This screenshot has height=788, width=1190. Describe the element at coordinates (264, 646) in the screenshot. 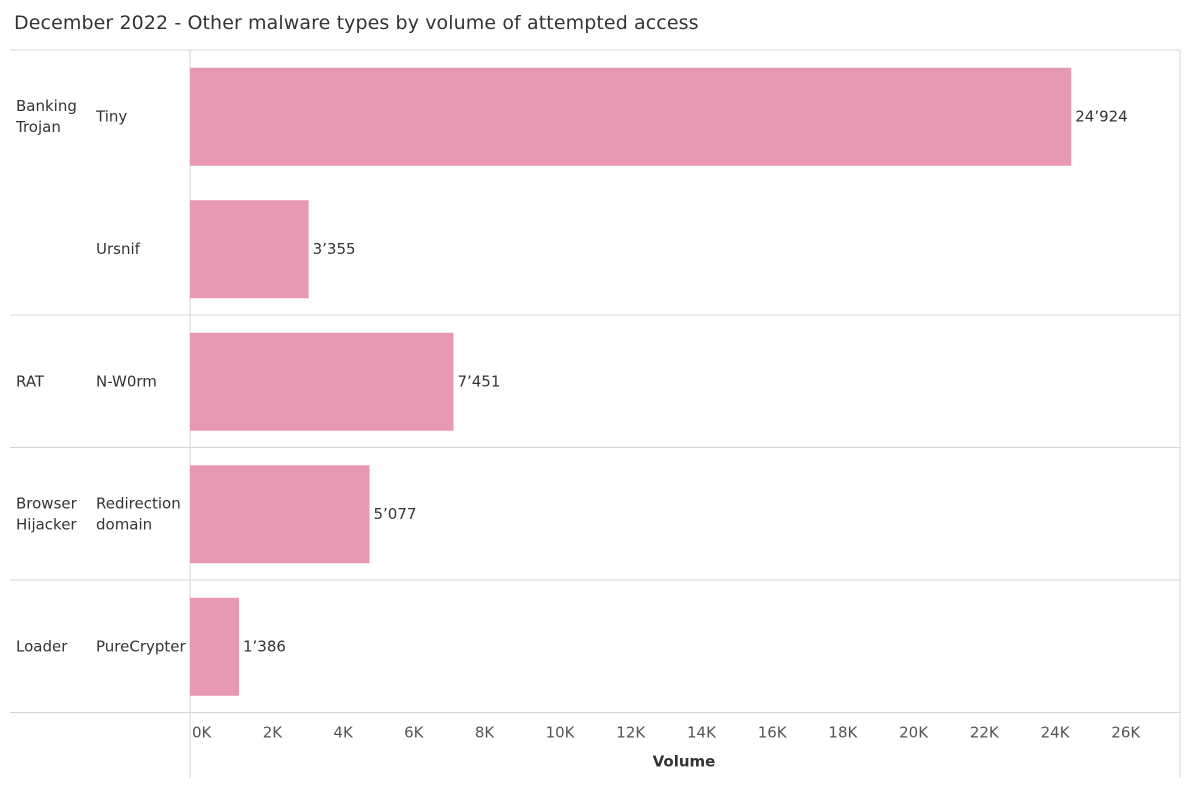

I see `bar-value-label: 1’386` at that location.